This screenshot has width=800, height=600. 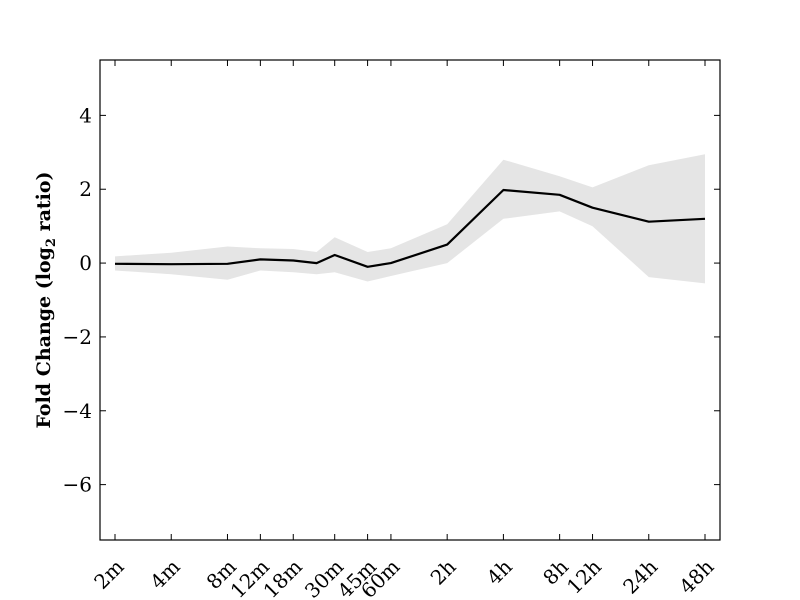 What do you see at coordinates (85, 115) in the screenshot?
I see `y-tick-label: 4` at bounding box center [85, 115].